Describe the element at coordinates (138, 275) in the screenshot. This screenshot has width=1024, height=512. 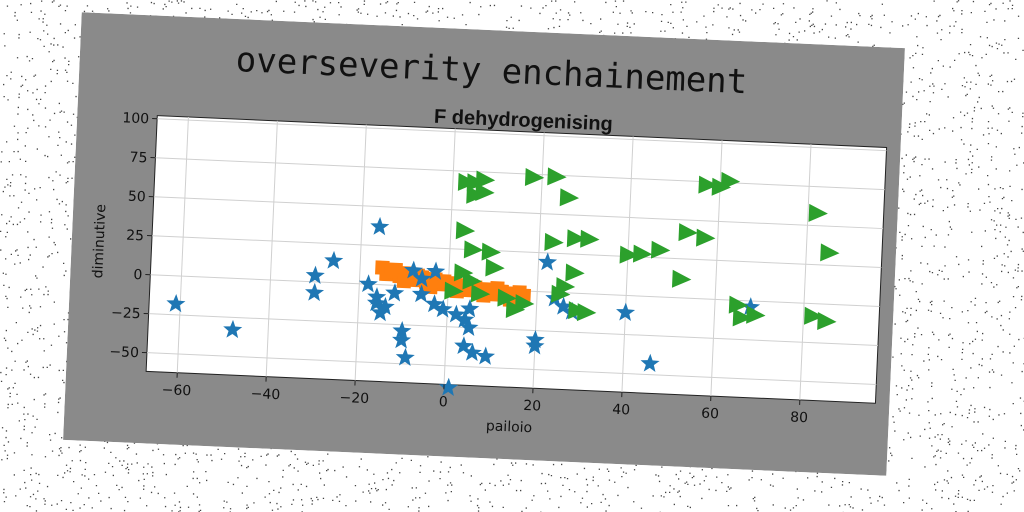
I see `y-tick-label: 0` at that location.